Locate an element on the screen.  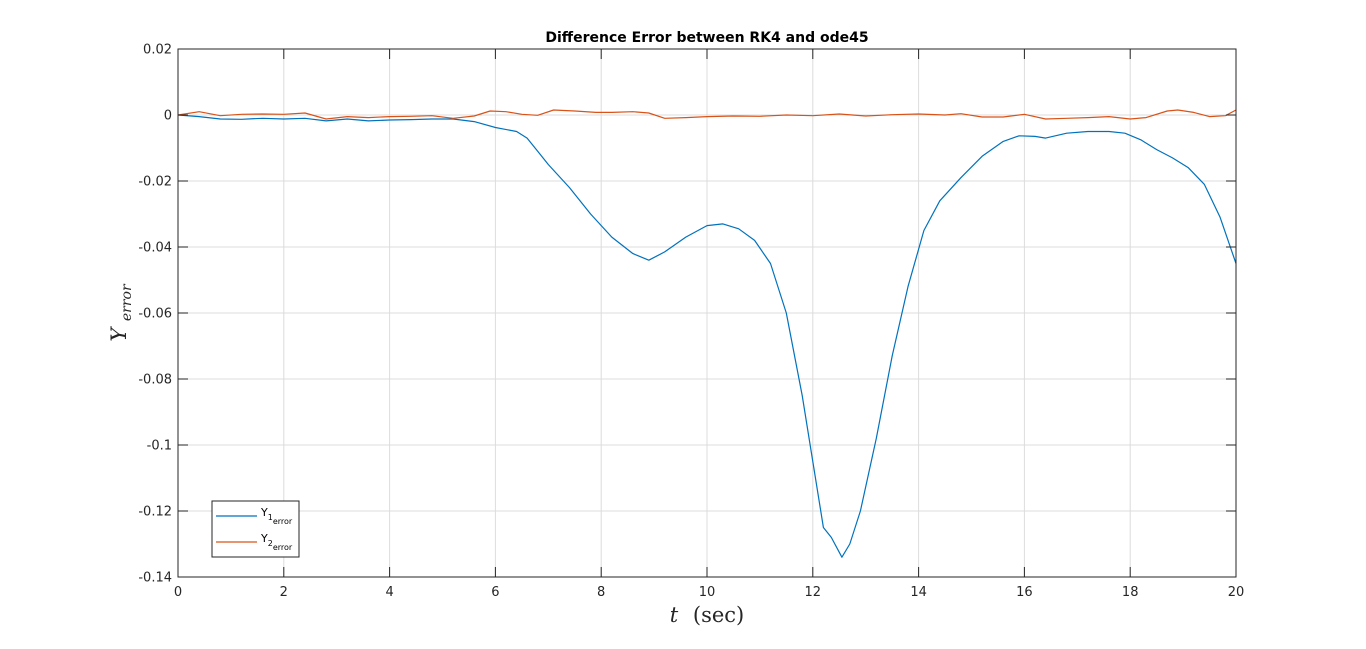
y-tick-label: -0.12 is located at coordinates (155, 512).